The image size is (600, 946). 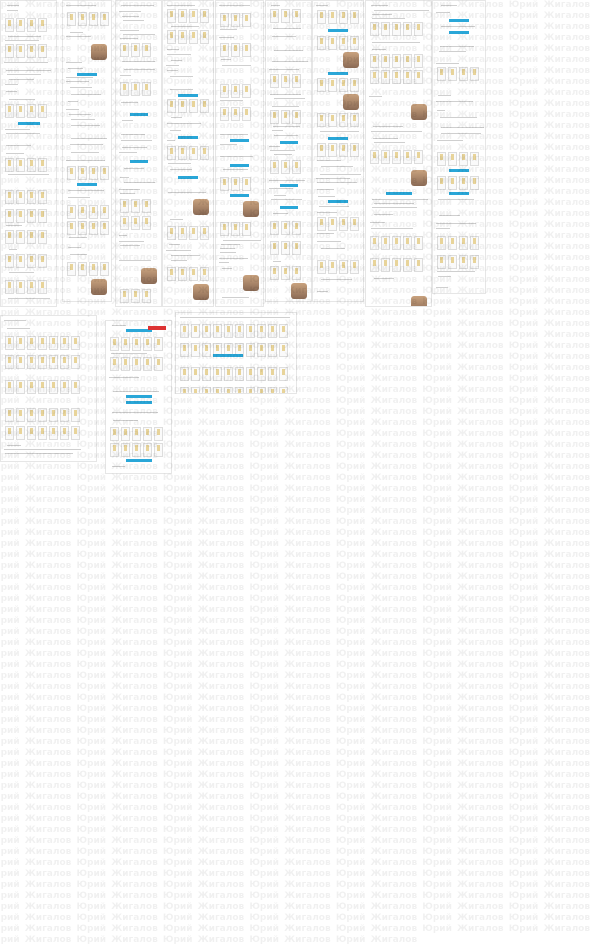 What do you see at coordinates (228, 355) in the screenshot?
I see `submit-button` at bounding box center [228, 355].